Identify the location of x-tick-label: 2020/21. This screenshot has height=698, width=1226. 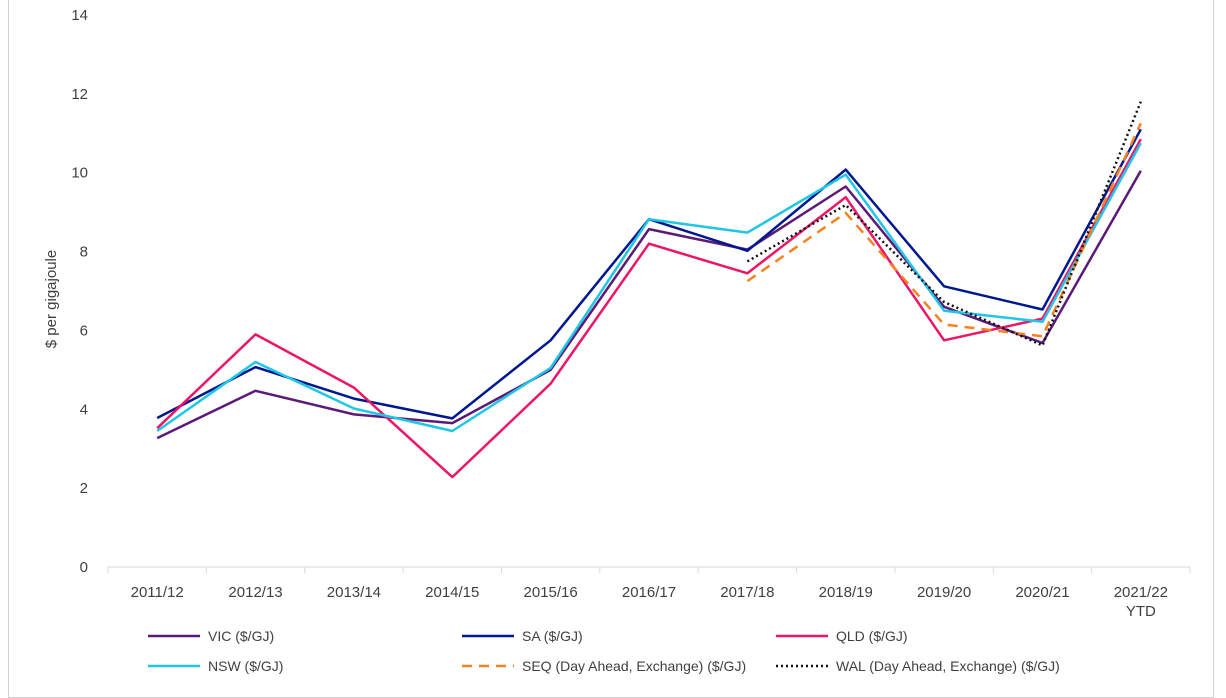
(1042, 592).